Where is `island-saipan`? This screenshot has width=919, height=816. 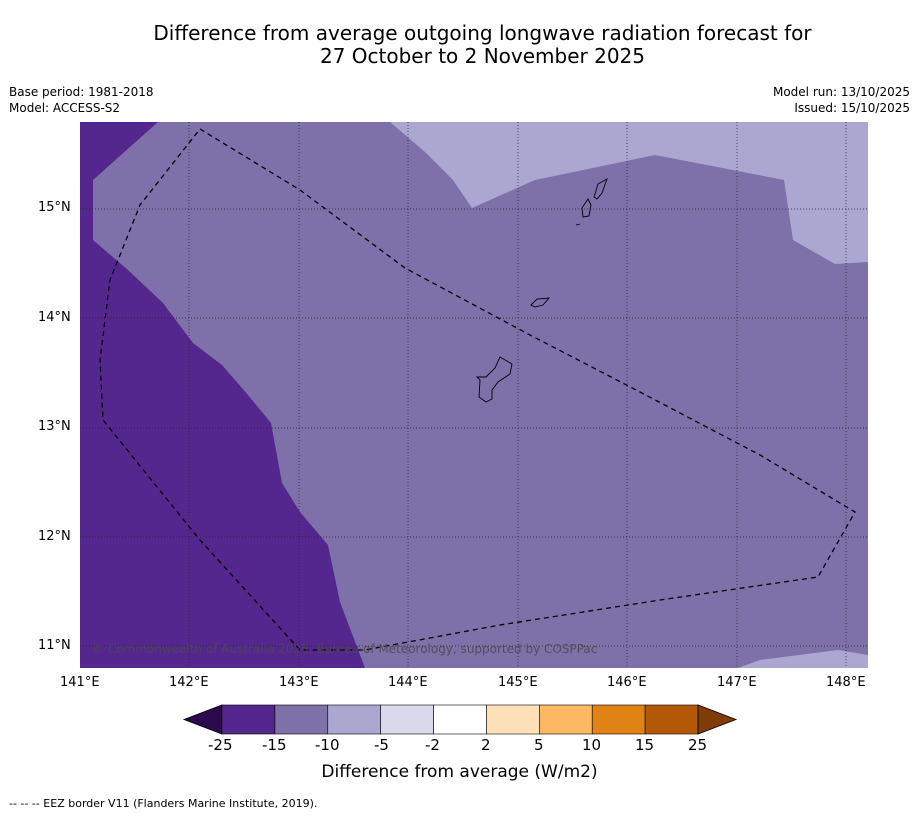
island-saipan is located at coordinates (600, 189).